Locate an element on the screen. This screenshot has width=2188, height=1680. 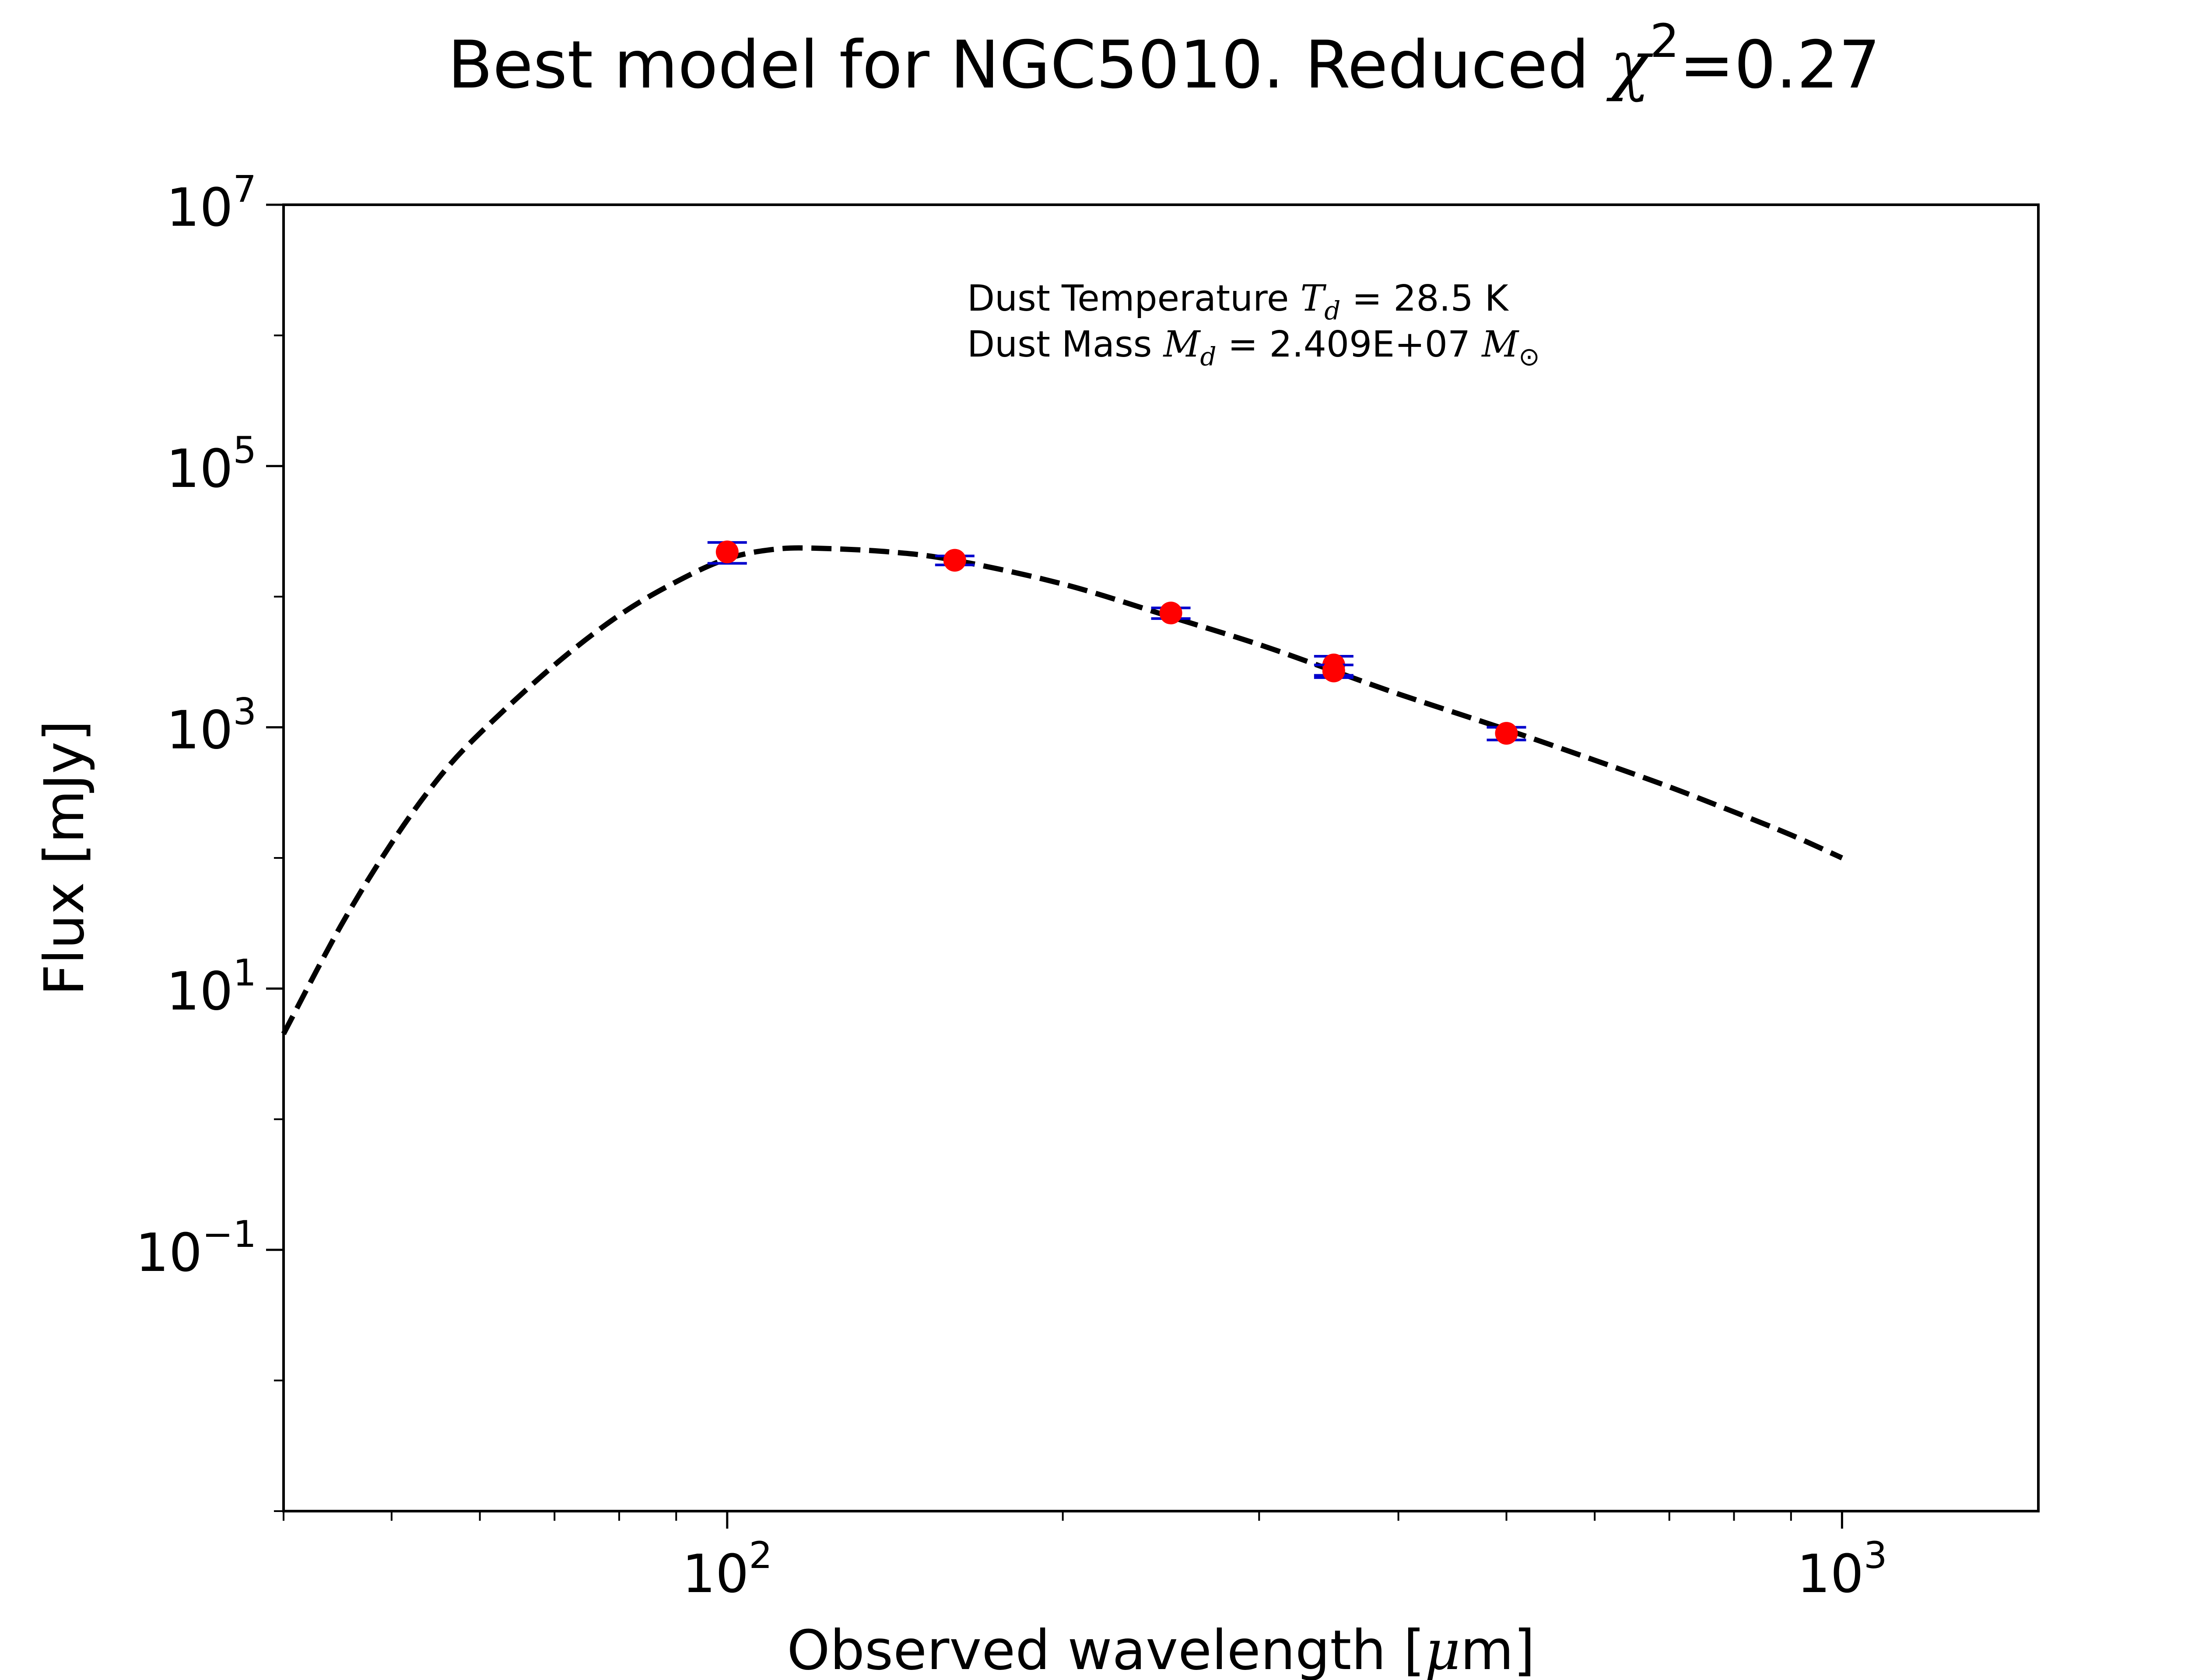
y-tick-label-1: 10⁻¹ is located at coordinates (195, 1248).